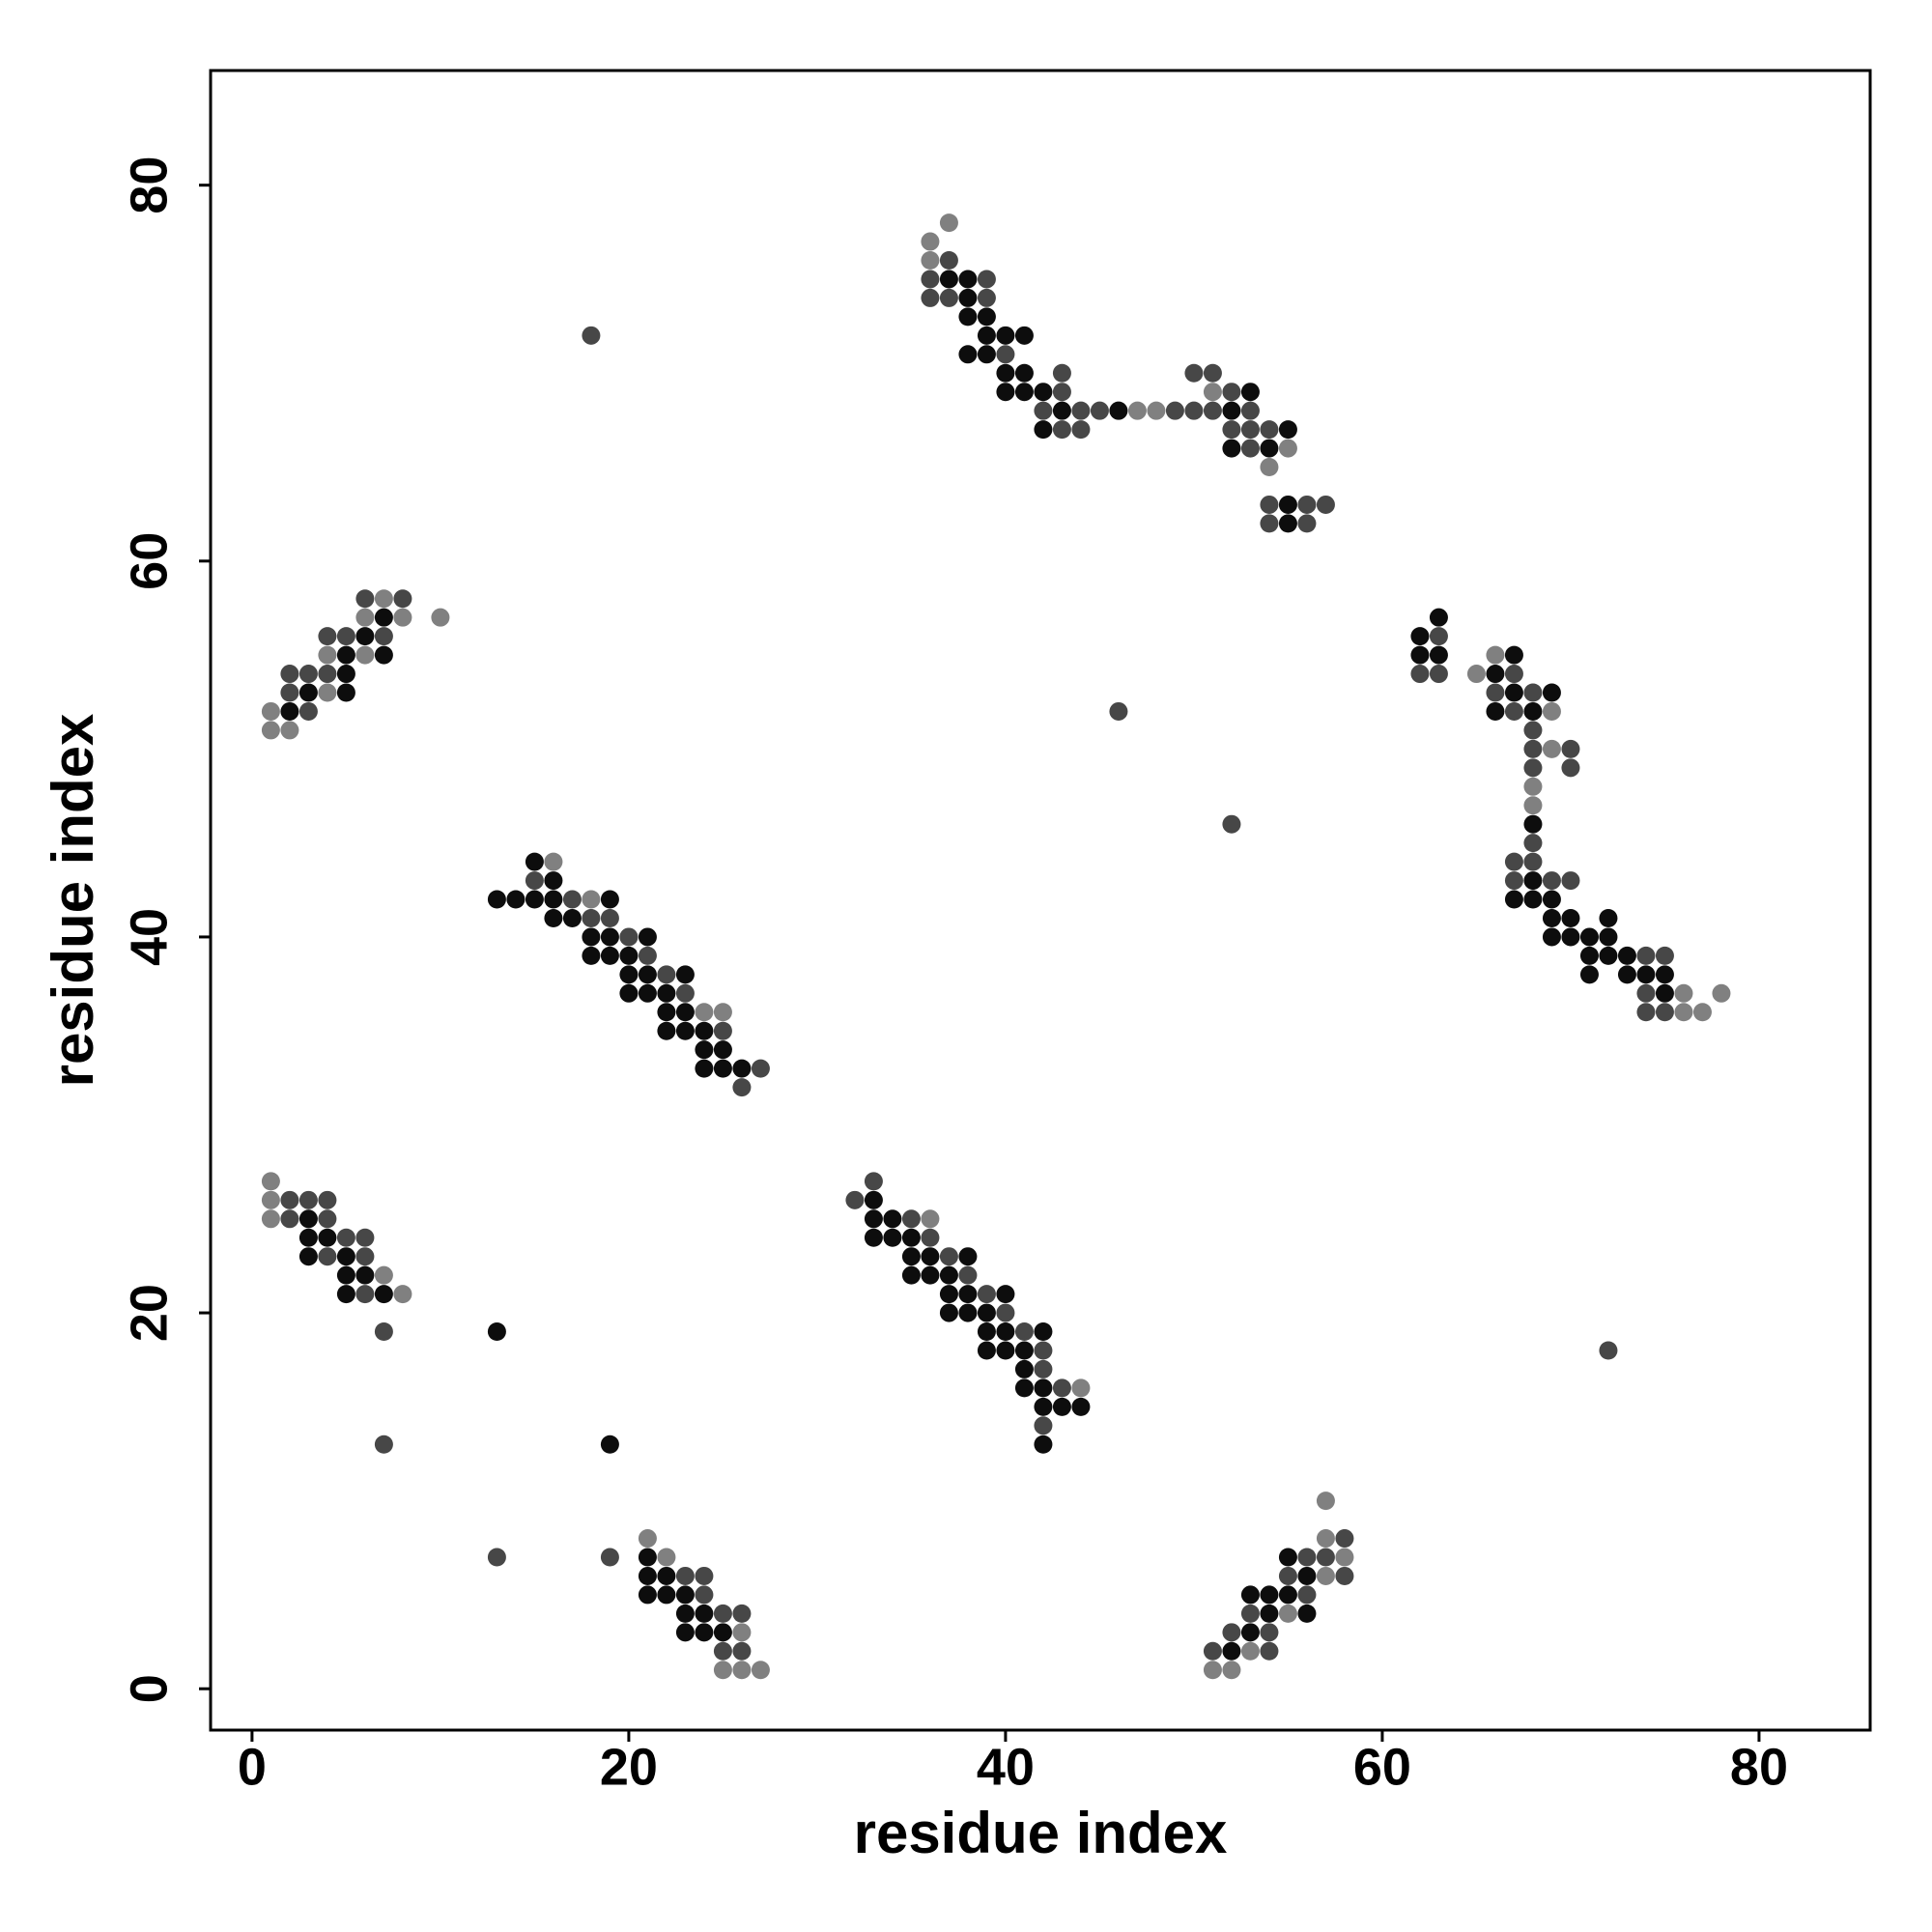 This screenshot has height=1932, width=1932. I want to click on y-tick-label: 80, so click(149, 185).